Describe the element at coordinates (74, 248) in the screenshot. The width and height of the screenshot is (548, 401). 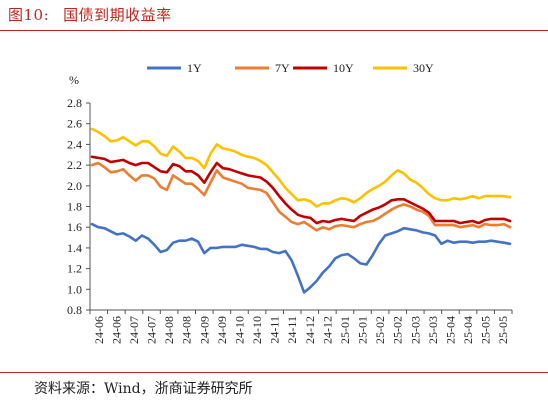
I see `y-tick-label: 1.4` at that location.